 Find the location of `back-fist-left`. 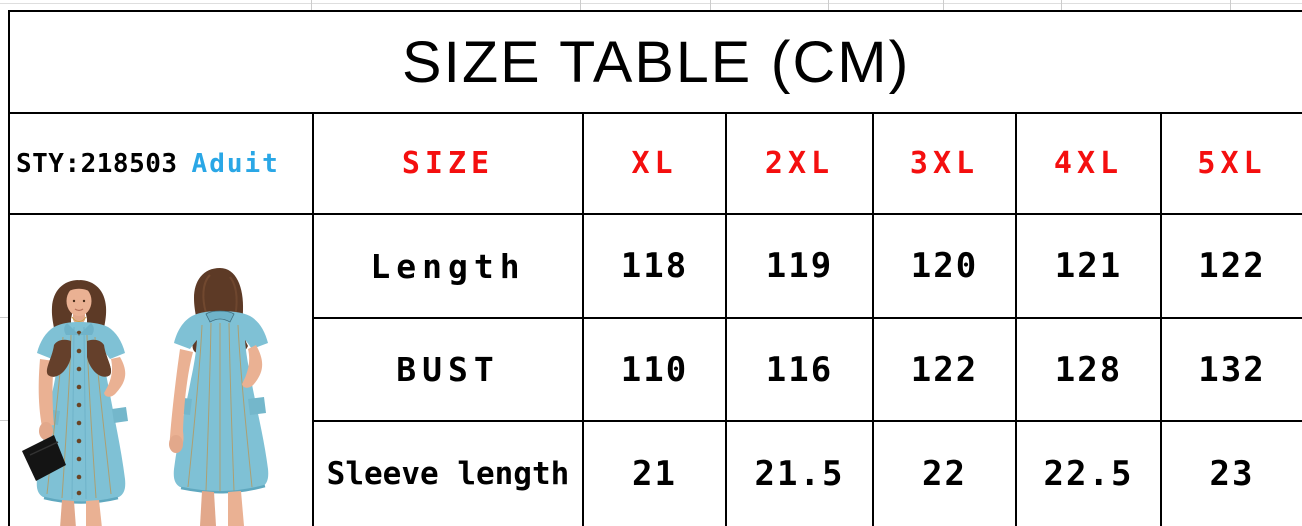

back-fist-left is located at coordinates (176, 444).